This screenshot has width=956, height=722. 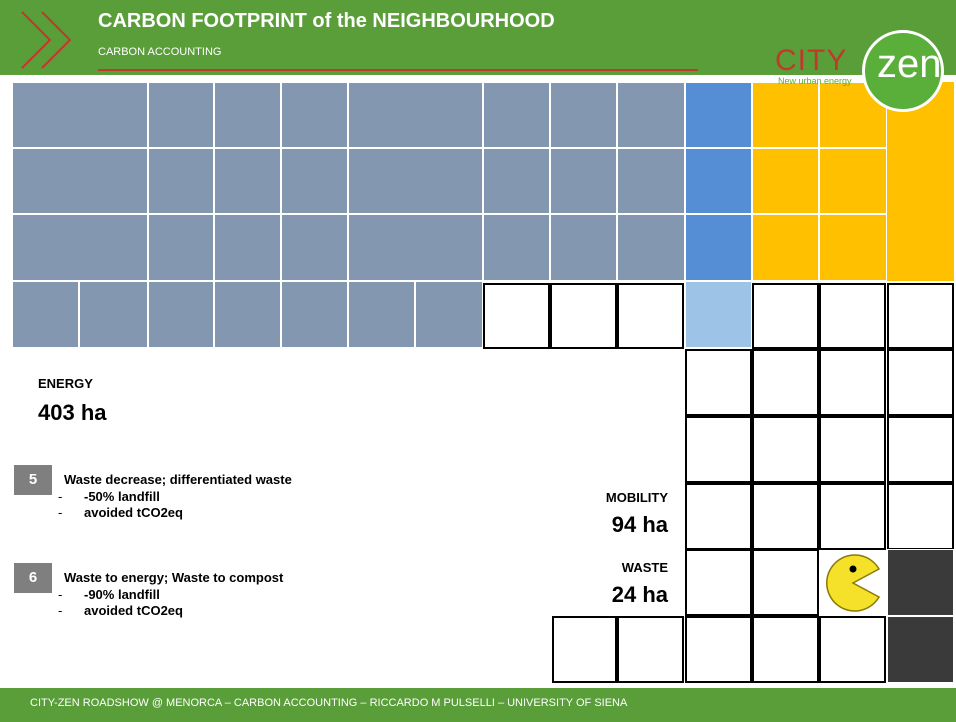 What do you see at coordinates (478, 37) in the screenshot?
I see `header-bar` at bounding box center [478, 37].